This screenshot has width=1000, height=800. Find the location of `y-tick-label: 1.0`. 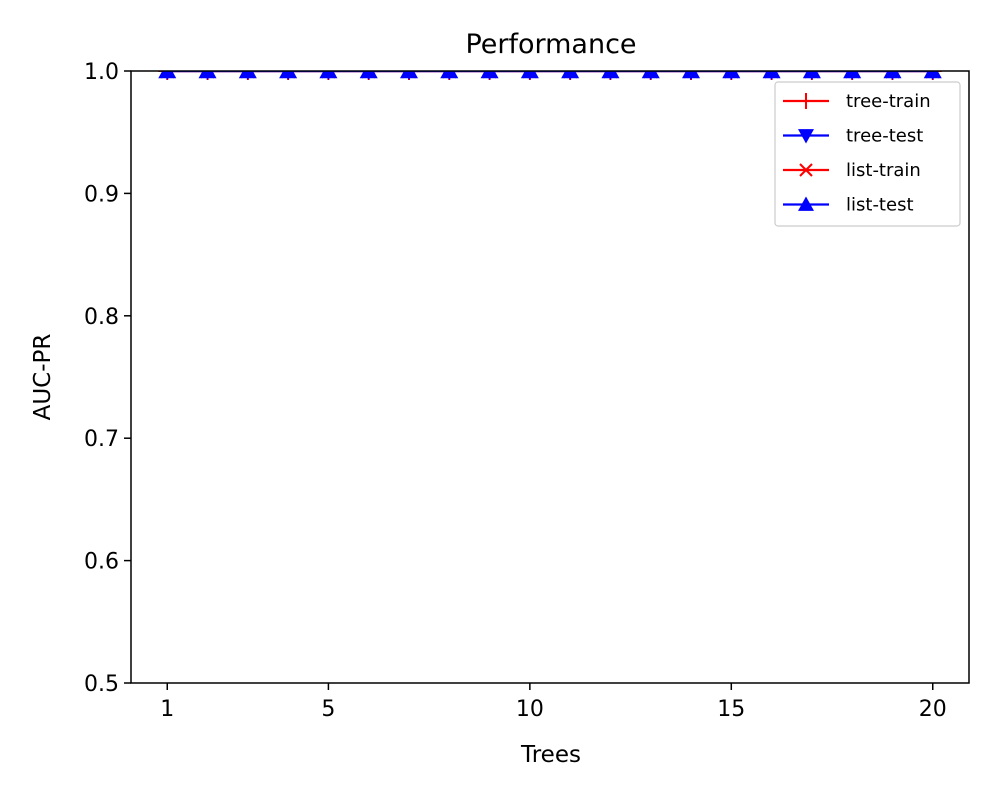

y-tick-label: 1.0 is located at coordinates (101, 72).